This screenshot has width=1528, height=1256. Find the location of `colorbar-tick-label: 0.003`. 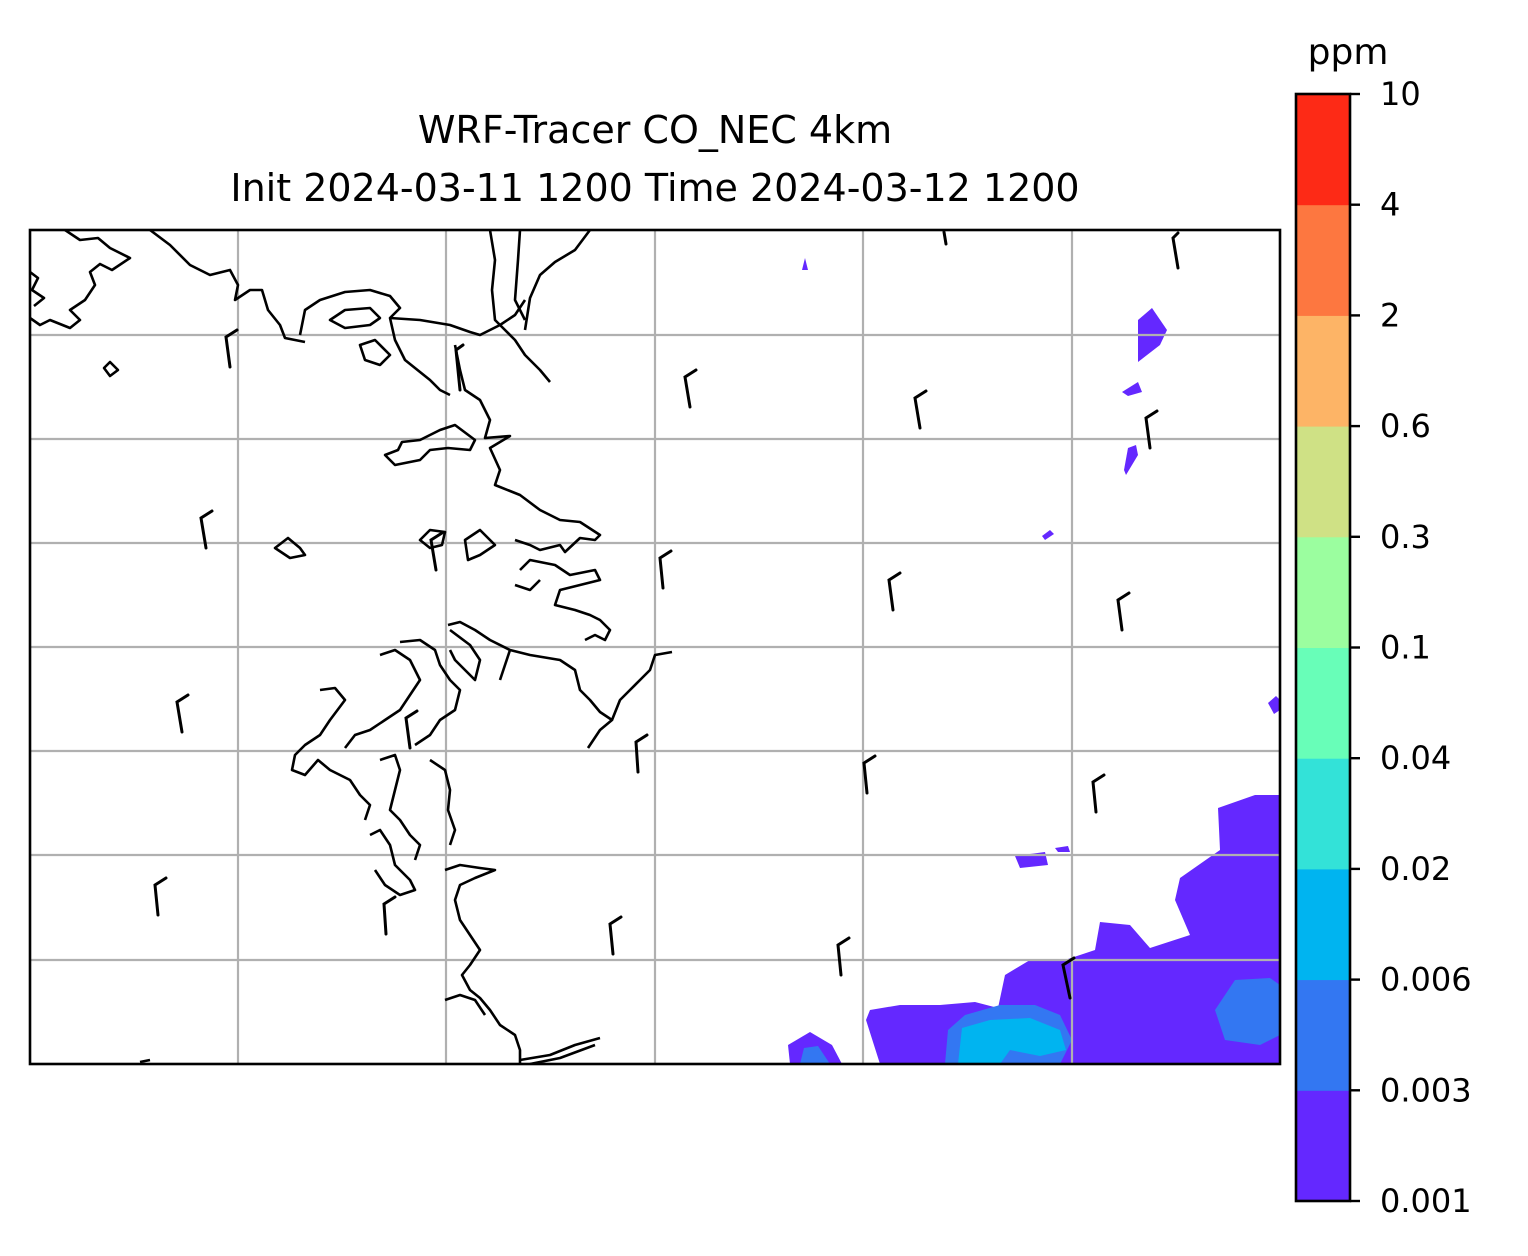

colorbar-tick-label: 0.003 is located at coordinates (1426, 1090).